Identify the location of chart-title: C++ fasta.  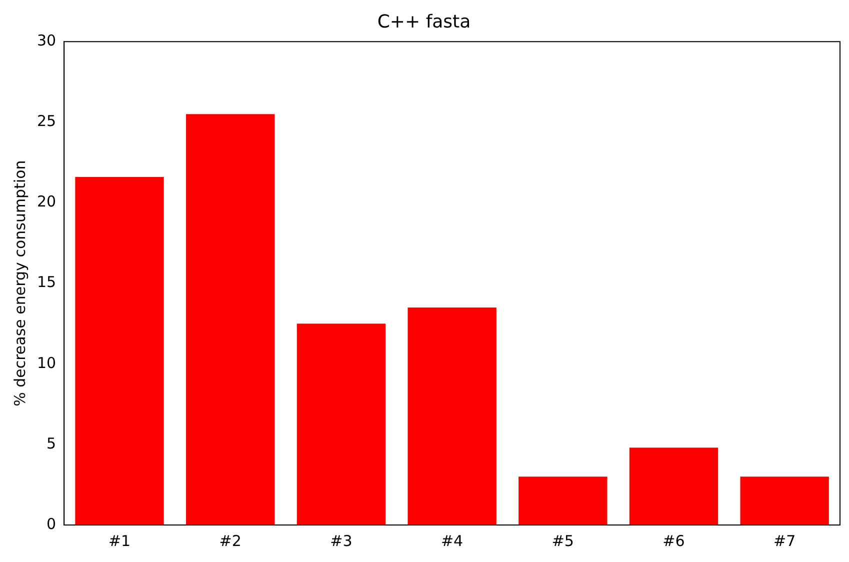
(424, 21).